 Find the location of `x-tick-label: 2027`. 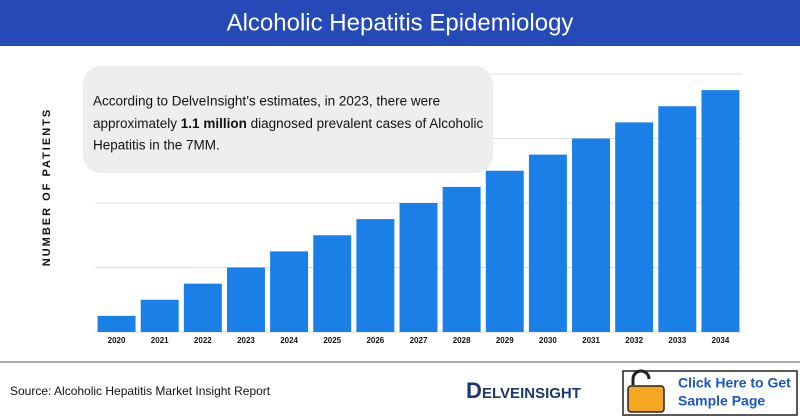

x-tick-label: 2027 is located at coordinates (419, 340).